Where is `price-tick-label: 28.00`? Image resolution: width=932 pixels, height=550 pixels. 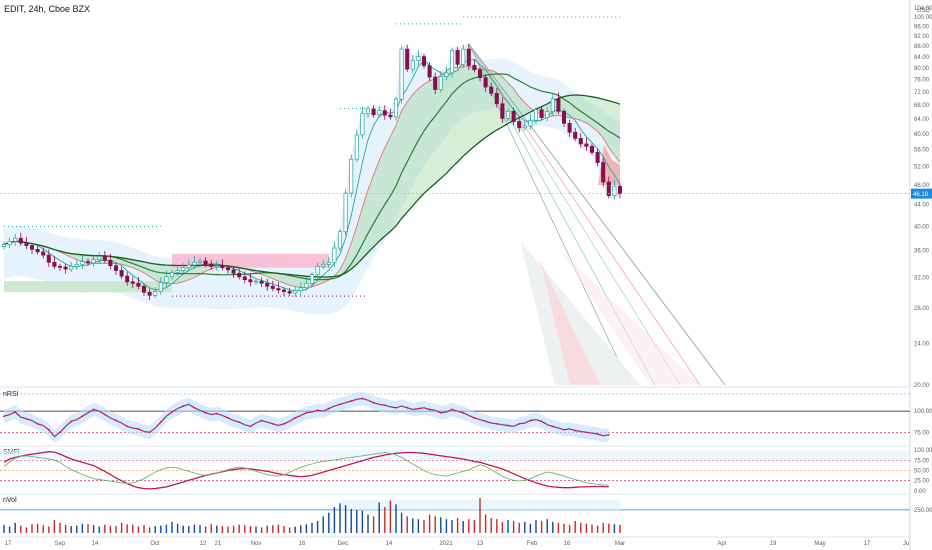
price-tick-label: 28.00 is located at coordinates (922, 309).